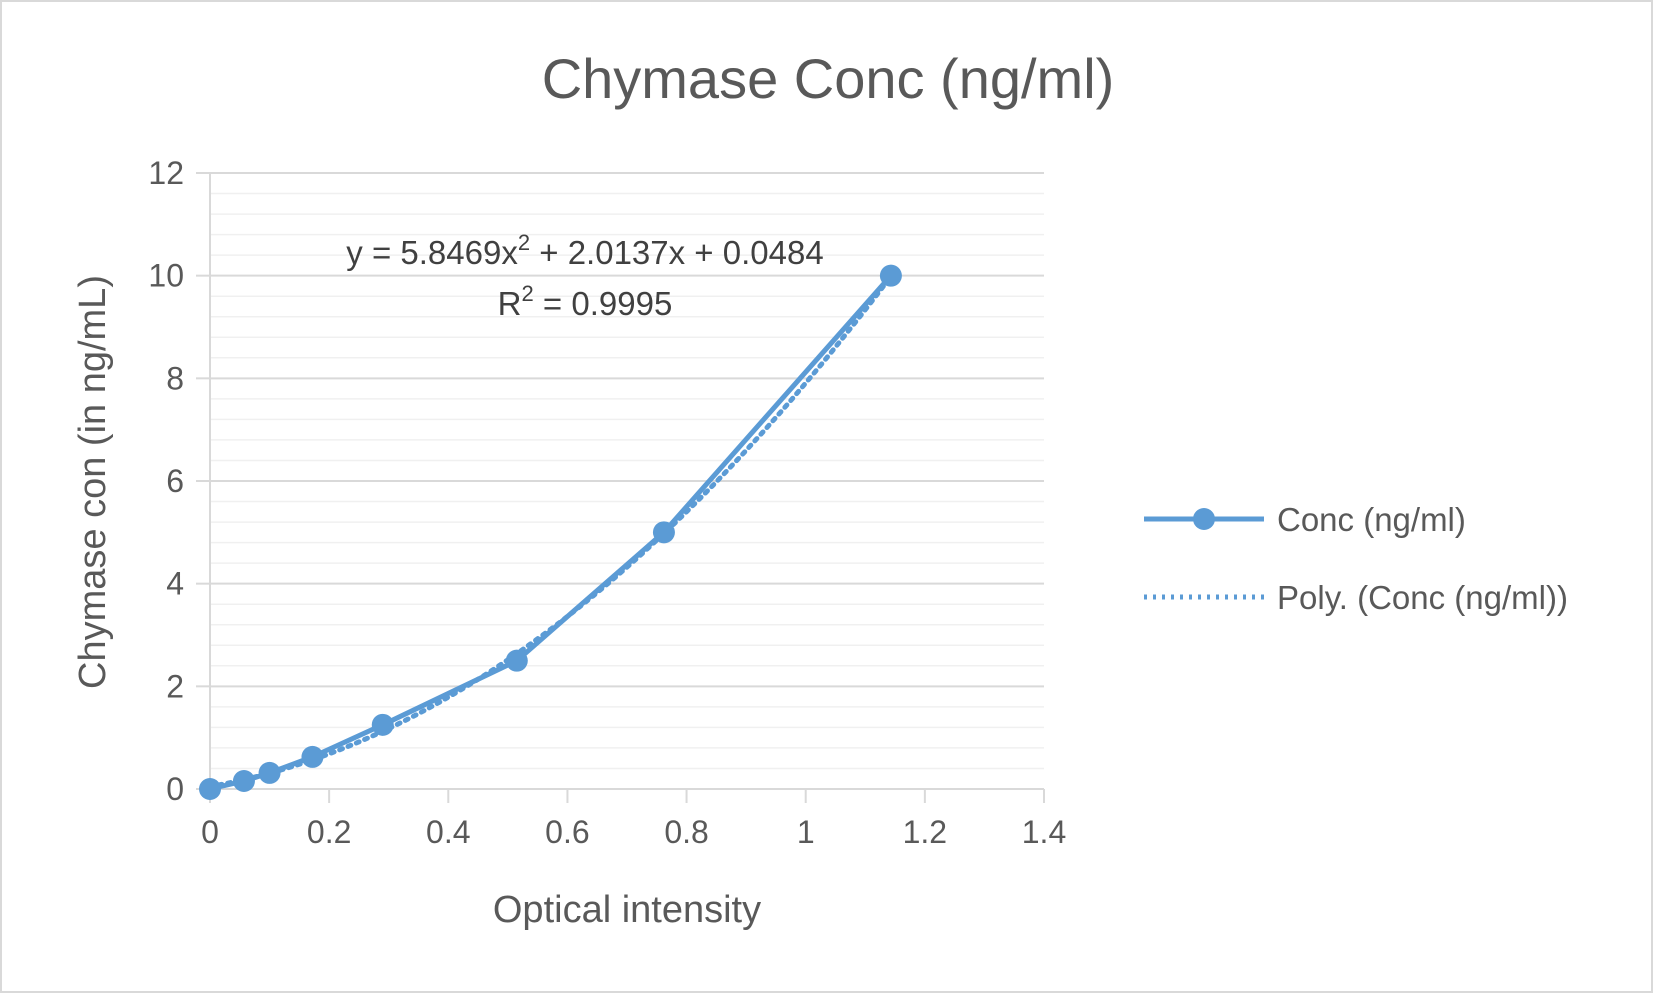  I want to click on x-tick-label: 0.4, so click(448, 832).